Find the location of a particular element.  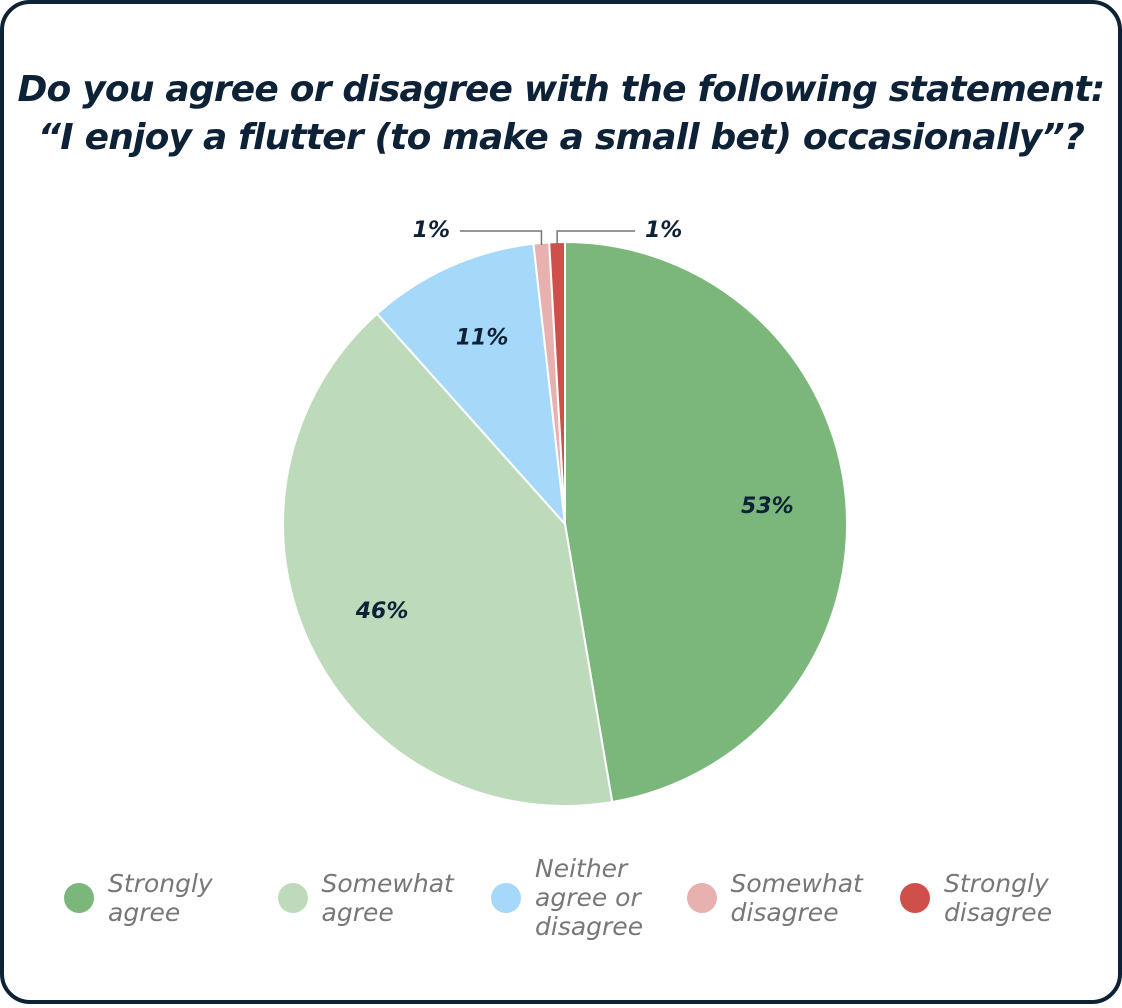

legend-item: Neither agree or disagree is located at coordinates (569, 897).